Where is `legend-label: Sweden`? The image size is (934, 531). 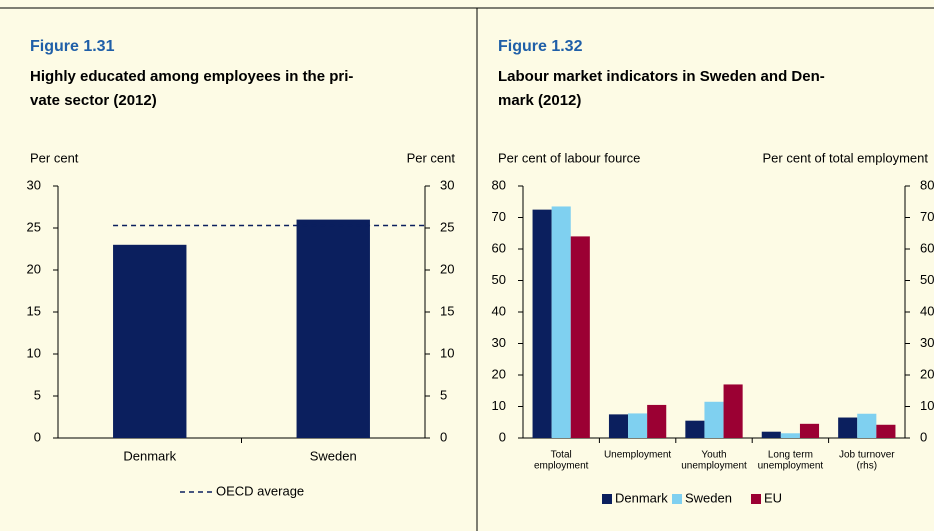 legend-label: Sweden is located at coordinates (708, 497).